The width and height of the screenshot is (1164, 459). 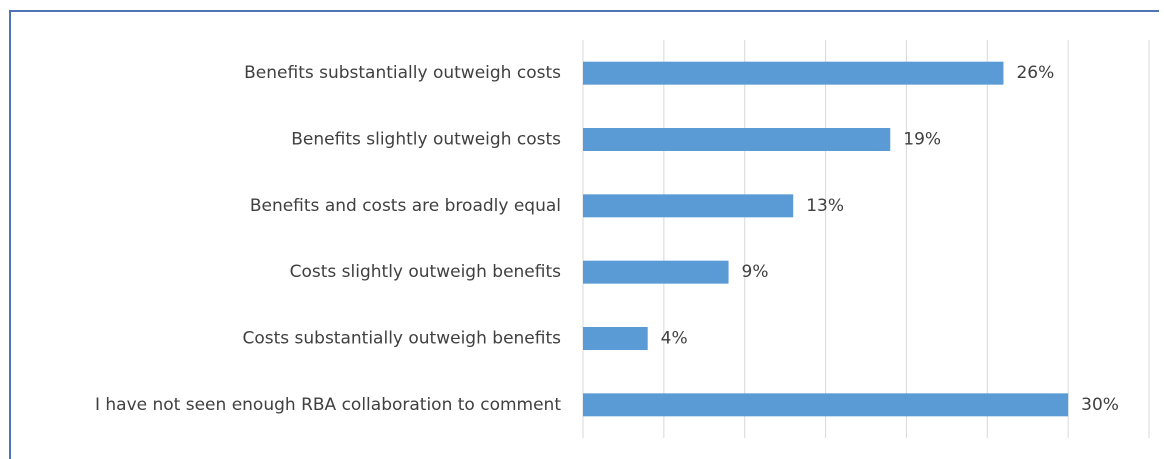 What do you see at coordinates (1035, 73) in the screenshot?
I see `data-label: 26%` at bounding box center [1035, 73].